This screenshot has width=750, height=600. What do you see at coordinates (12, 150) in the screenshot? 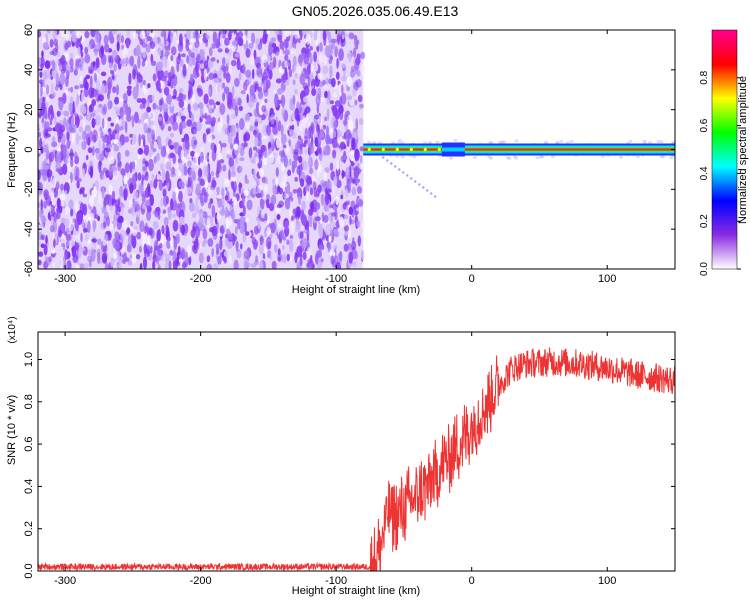
I see `spectrogram-ylabel: Frequency (Hz)` at bounding box center [12, 150].